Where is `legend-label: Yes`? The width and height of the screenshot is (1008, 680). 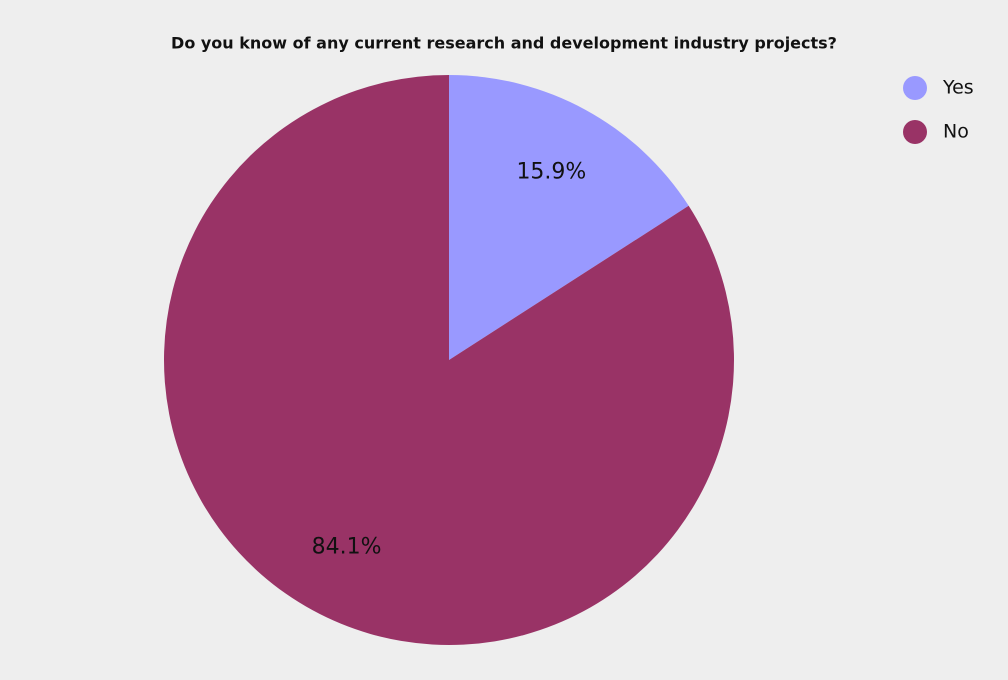
legend-label: Yes is located at coordinates (958, 88).